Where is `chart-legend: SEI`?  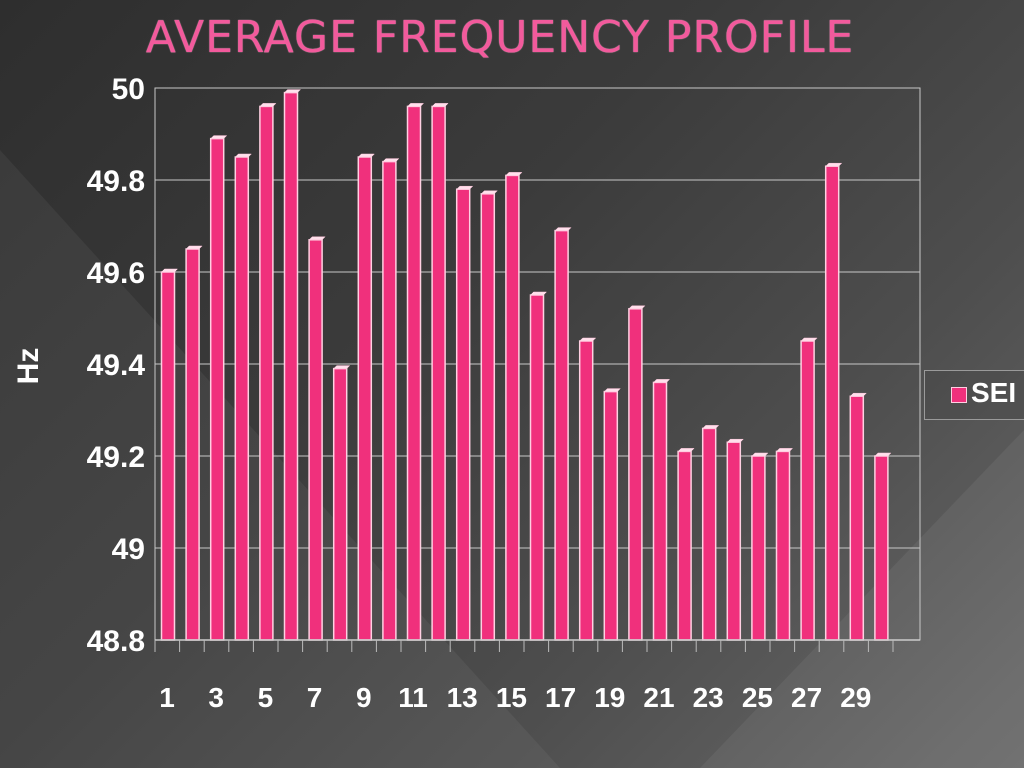 chart-legend: SEI is located at coordinates (974, 395).